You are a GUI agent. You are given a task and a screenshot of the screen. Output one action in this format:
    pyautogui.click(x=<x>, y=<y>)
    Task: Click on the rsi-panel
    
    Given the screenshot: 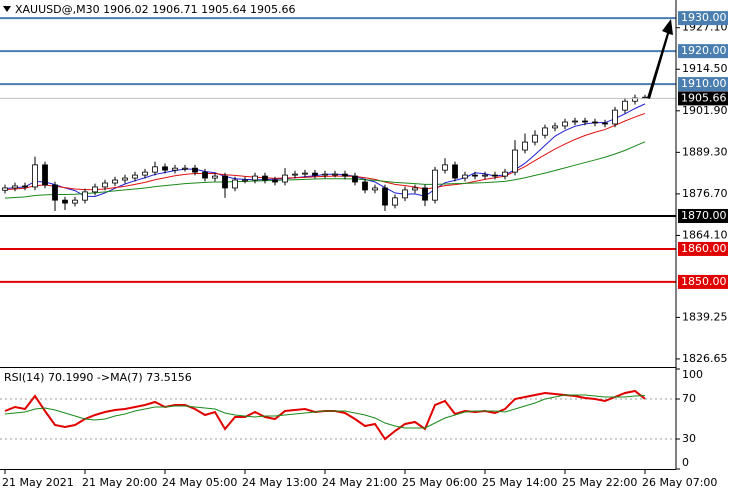 What is the action you would take?
    pyautogui.click(x=338, y=415)
    